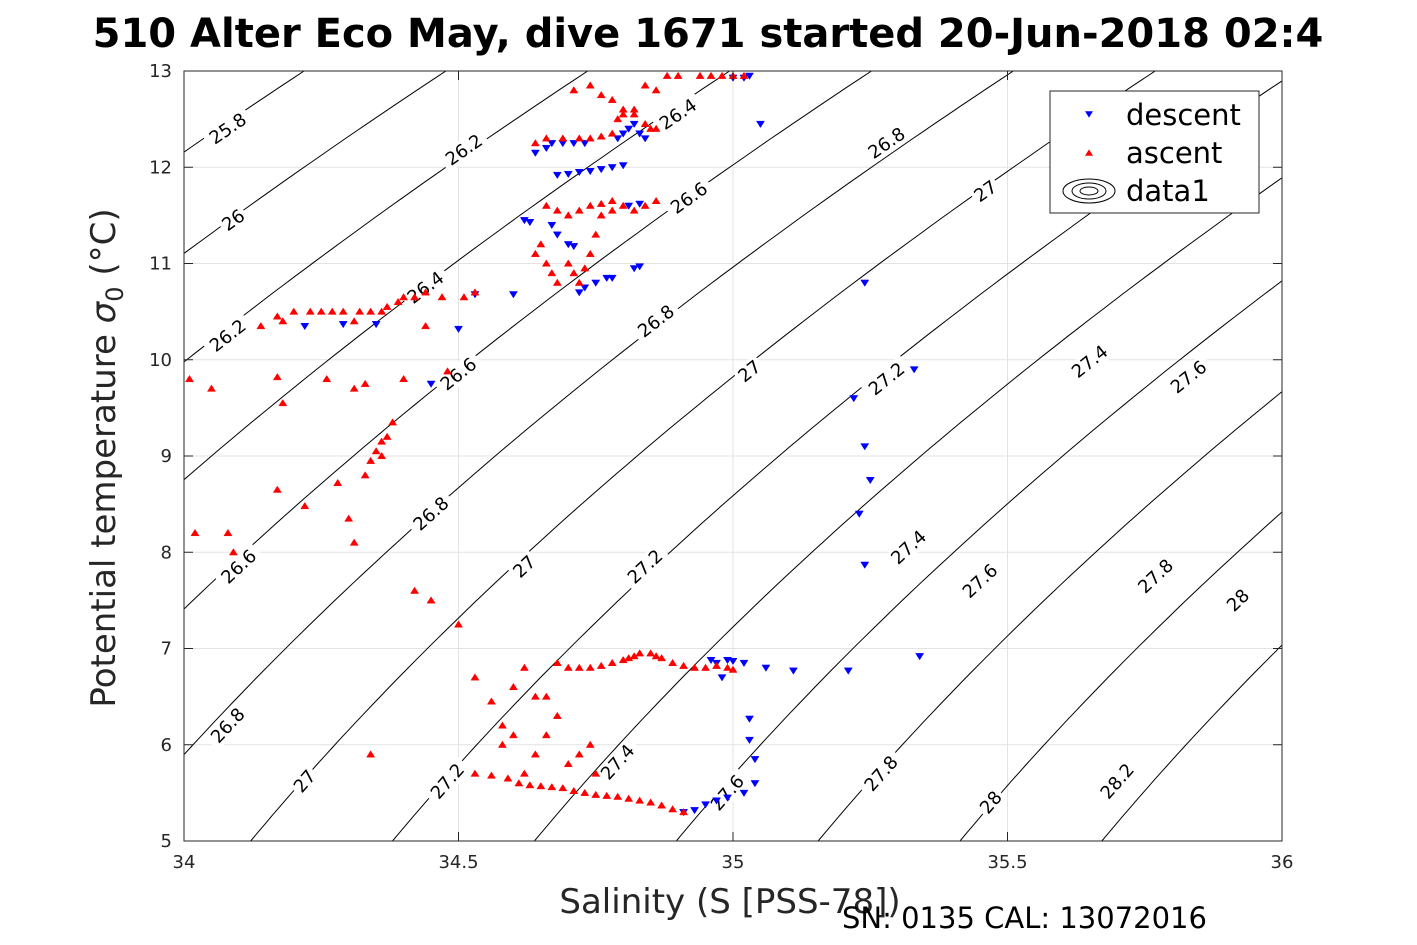  I want to click on y-axis-label-text: Potential temperature, so click(104, 515).